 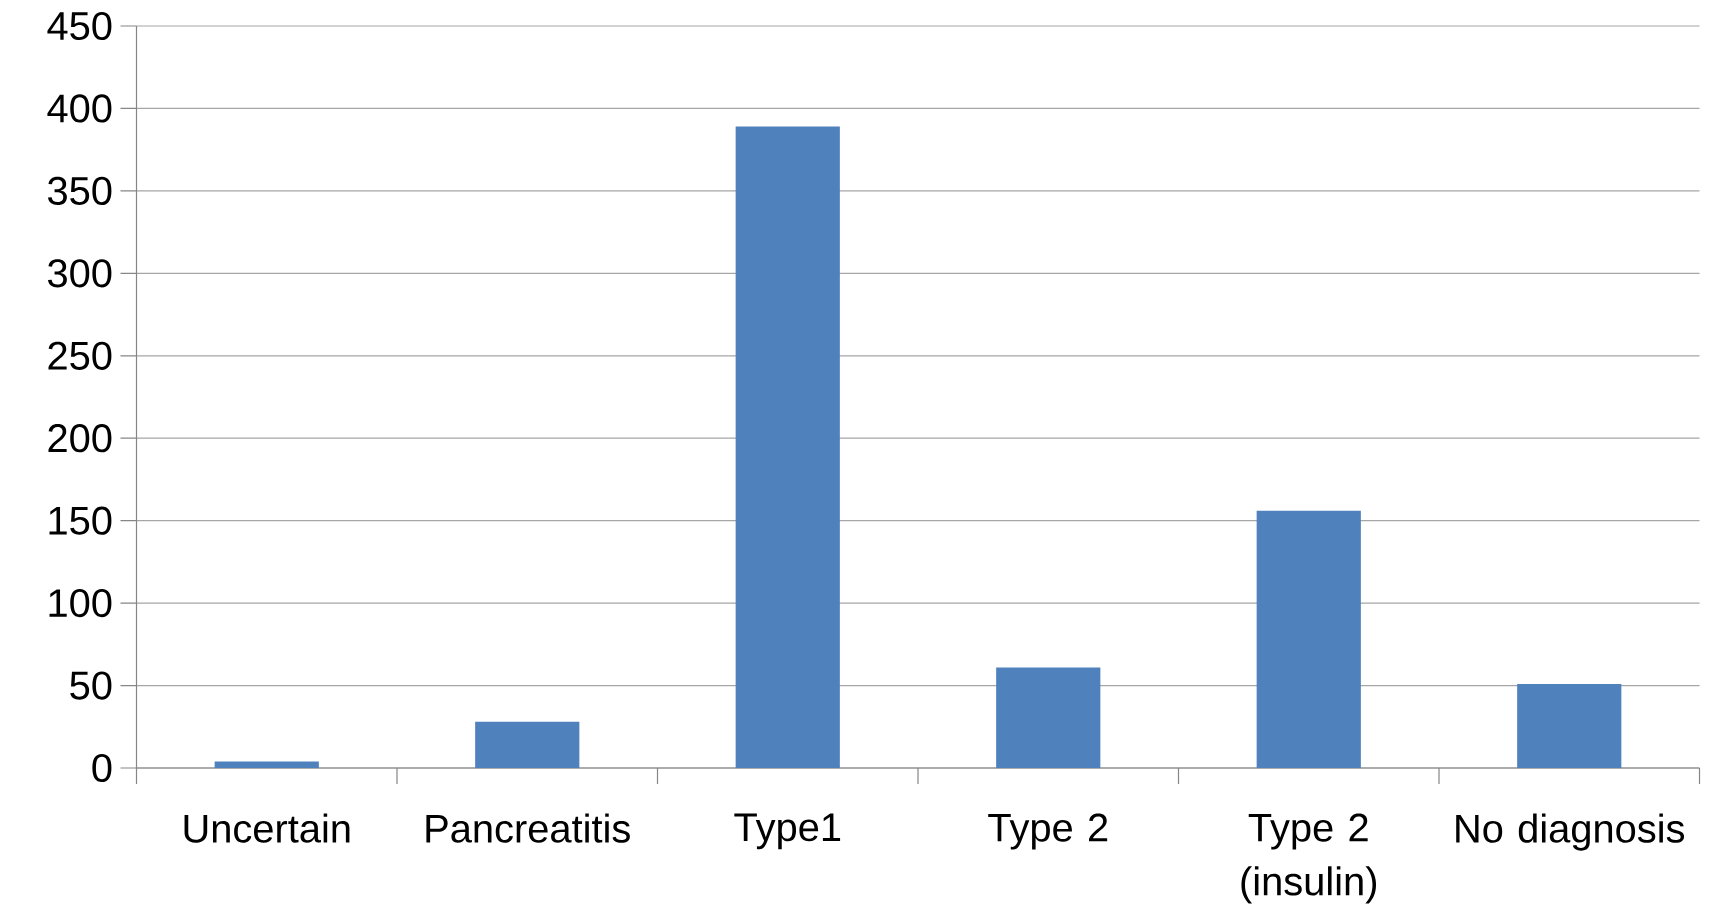 I want to click on y-tick-label: 50, so click(x=91, y=685).